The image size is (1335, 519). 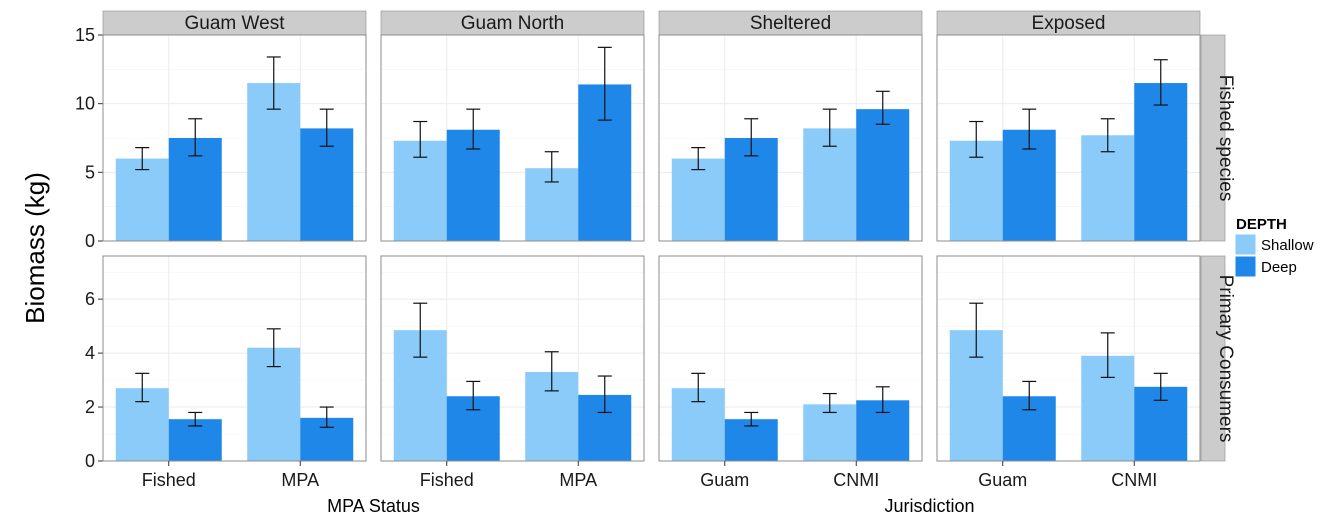 What do you see at coordinates (90, 172) in the screenshot?
I see `y-tick-label-0-1: 5` at bounding box center [90, 172].